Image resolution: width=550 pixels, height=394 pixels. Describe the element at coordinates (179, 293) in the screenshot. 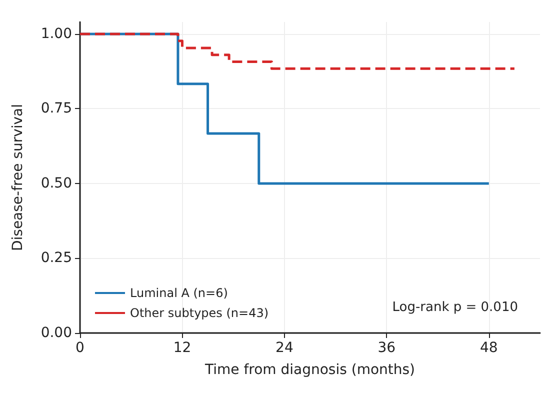

I see `legend-label: Luminal A (n=6)` at that location.